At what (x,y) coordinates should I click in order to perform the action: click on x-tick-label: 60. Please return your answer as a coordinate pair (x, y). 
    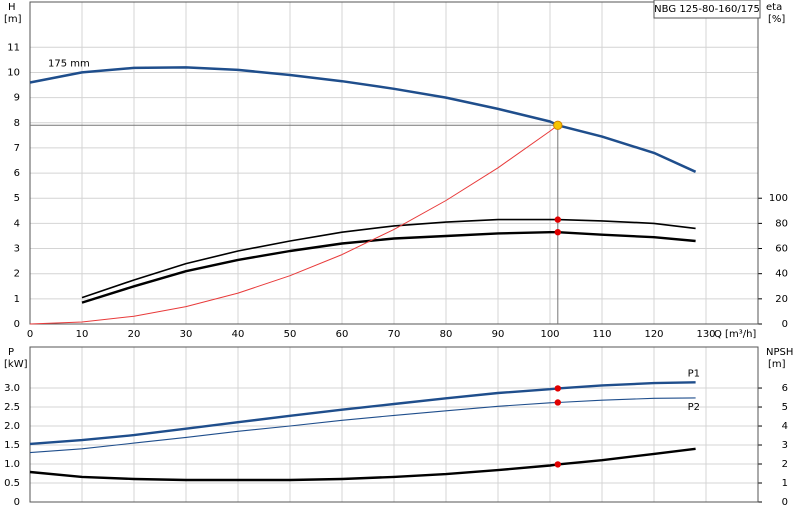
    Looking at the image, I should click on (342, 334).